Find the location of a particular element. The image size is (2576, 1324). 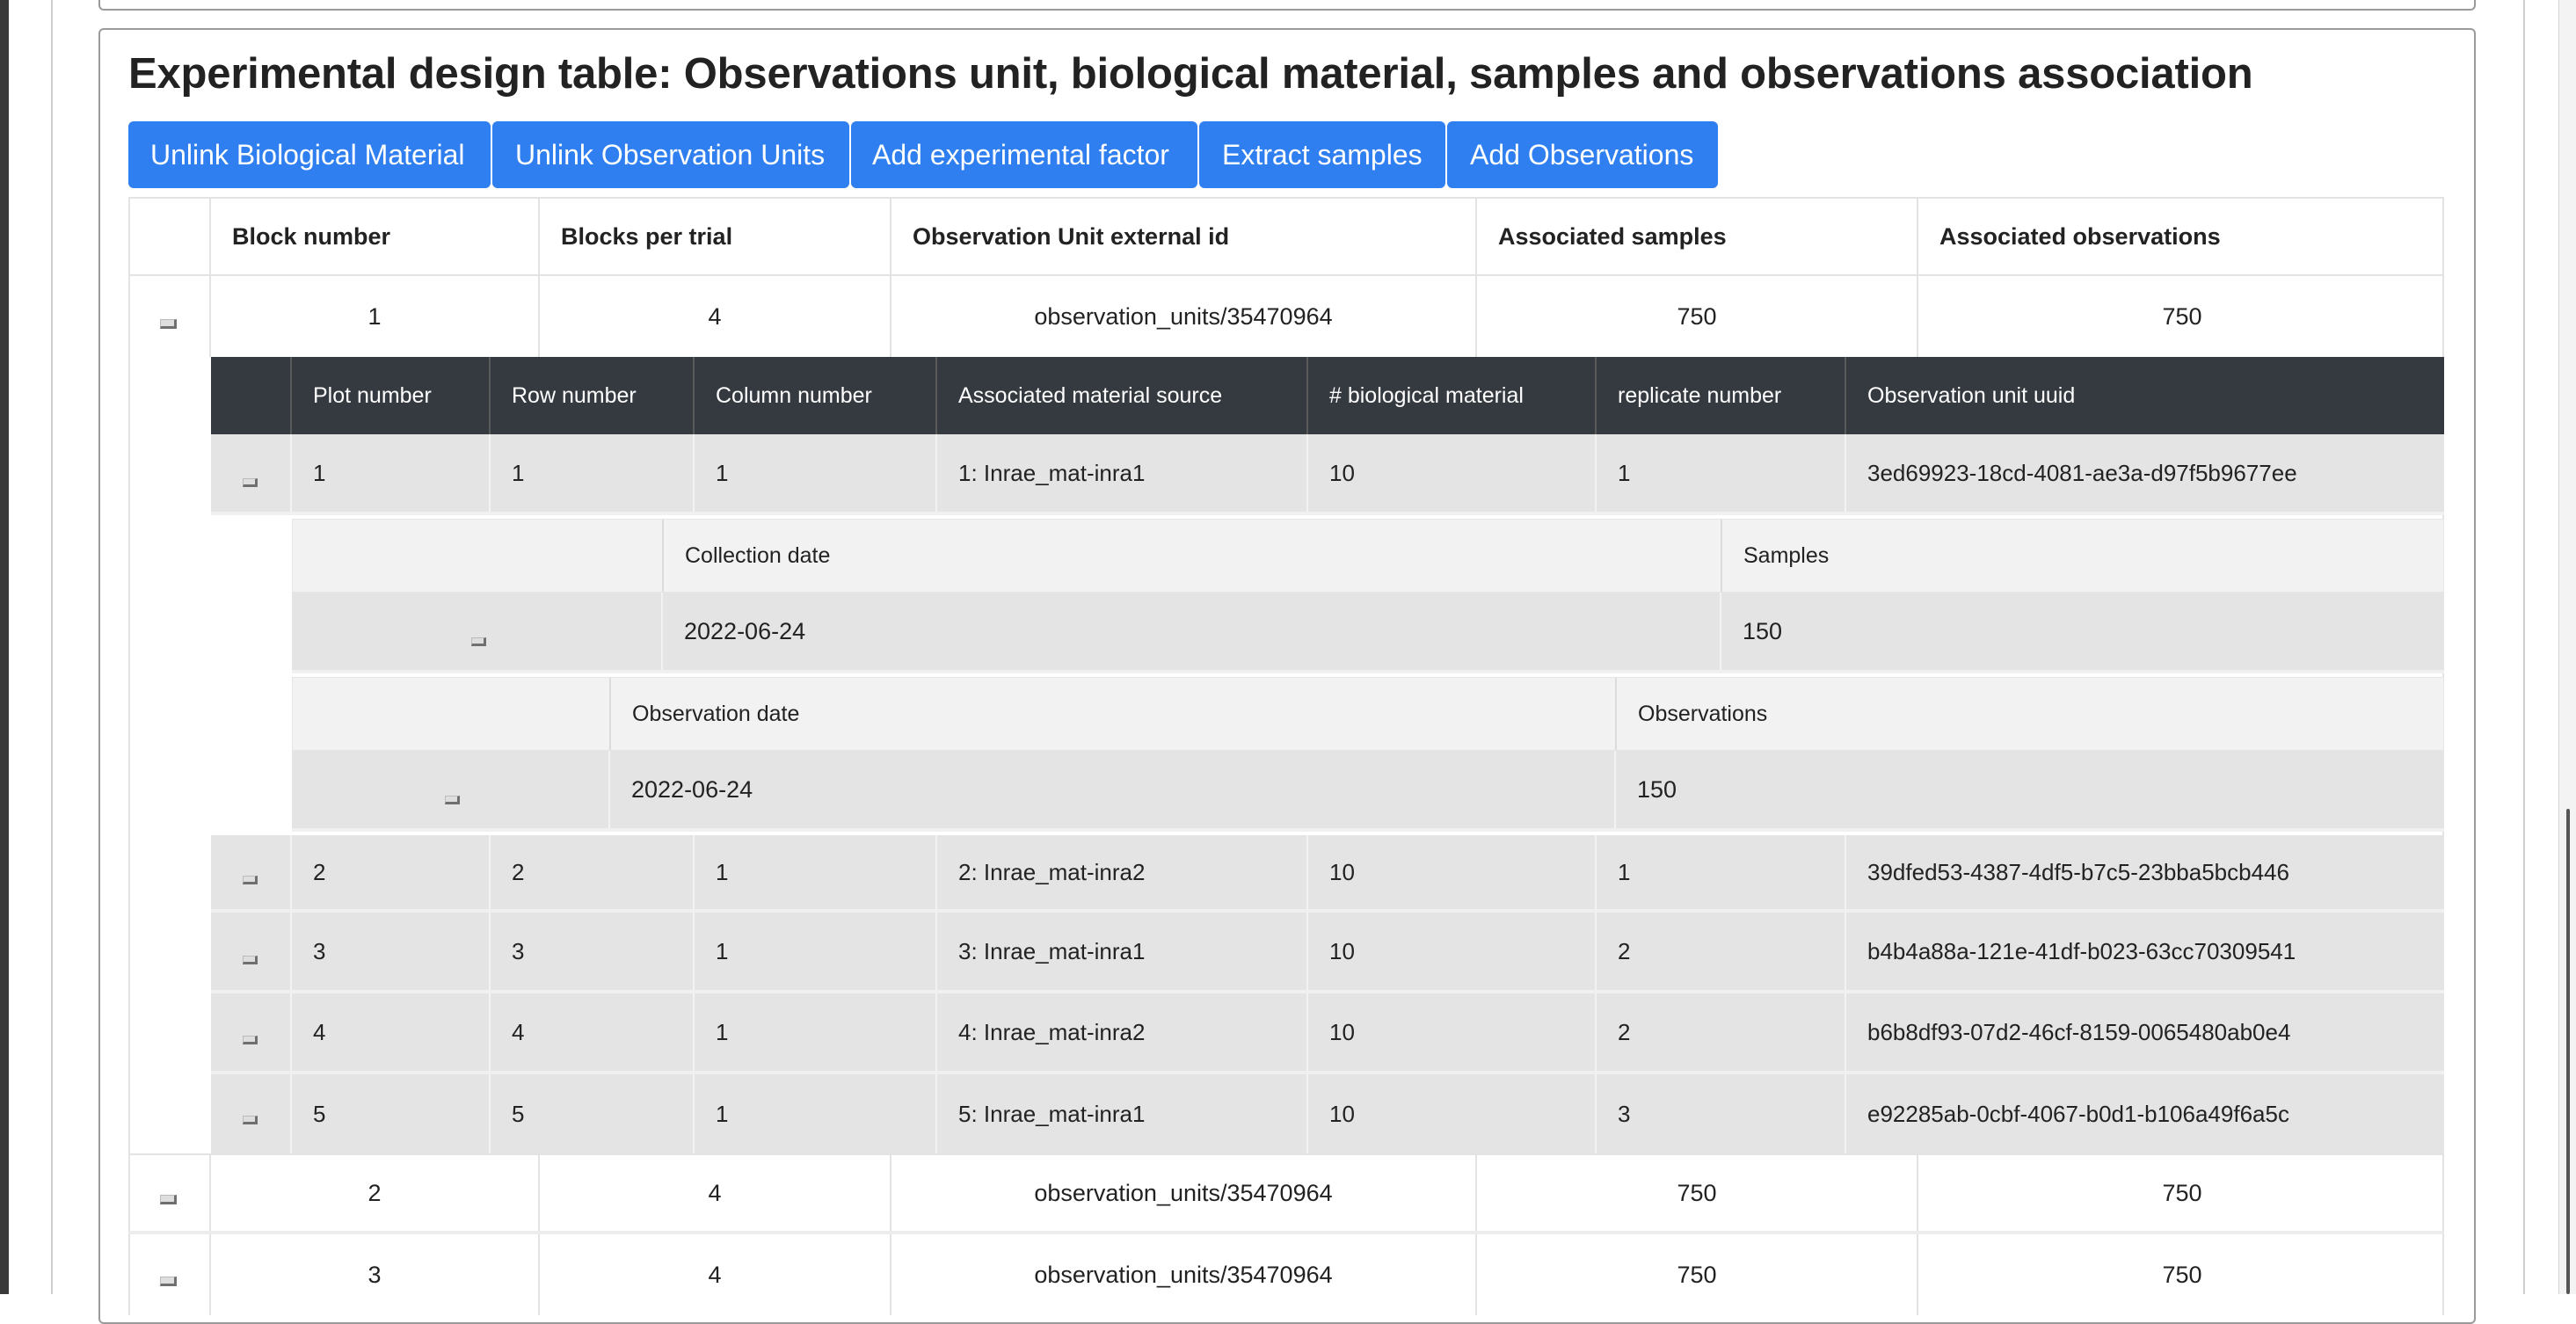

unlink-observation-units-button: Unlink Observation Units is located at coordinates (670, 154).